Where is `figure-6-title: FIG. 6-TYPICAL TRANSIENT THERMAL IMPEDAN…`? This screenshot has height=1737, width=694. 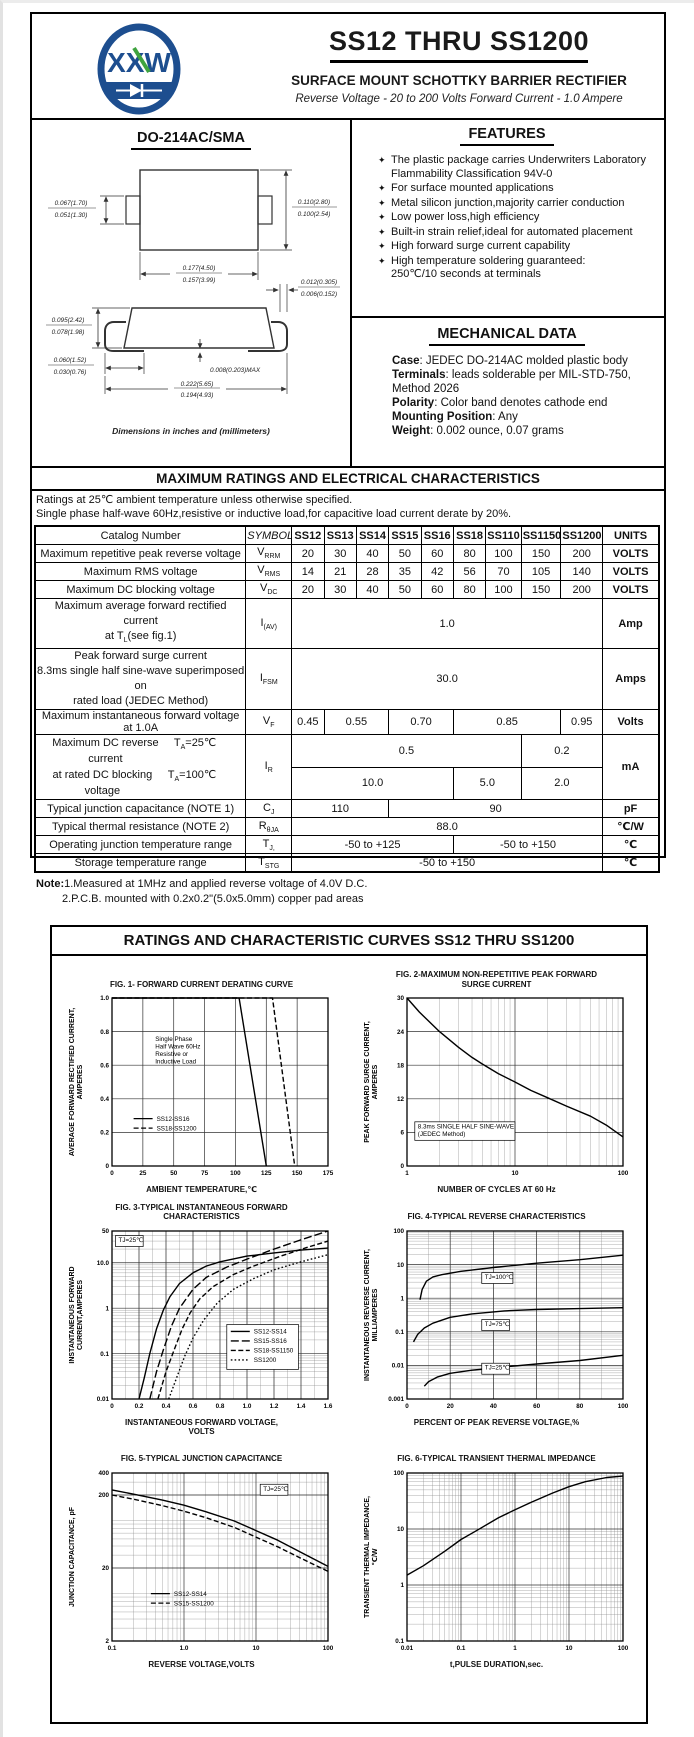
figure-6-title: FIG. 6-TYPICAL TRANSIENT THERMAL IMPEDAN… is located at coordinates (496, 1458).